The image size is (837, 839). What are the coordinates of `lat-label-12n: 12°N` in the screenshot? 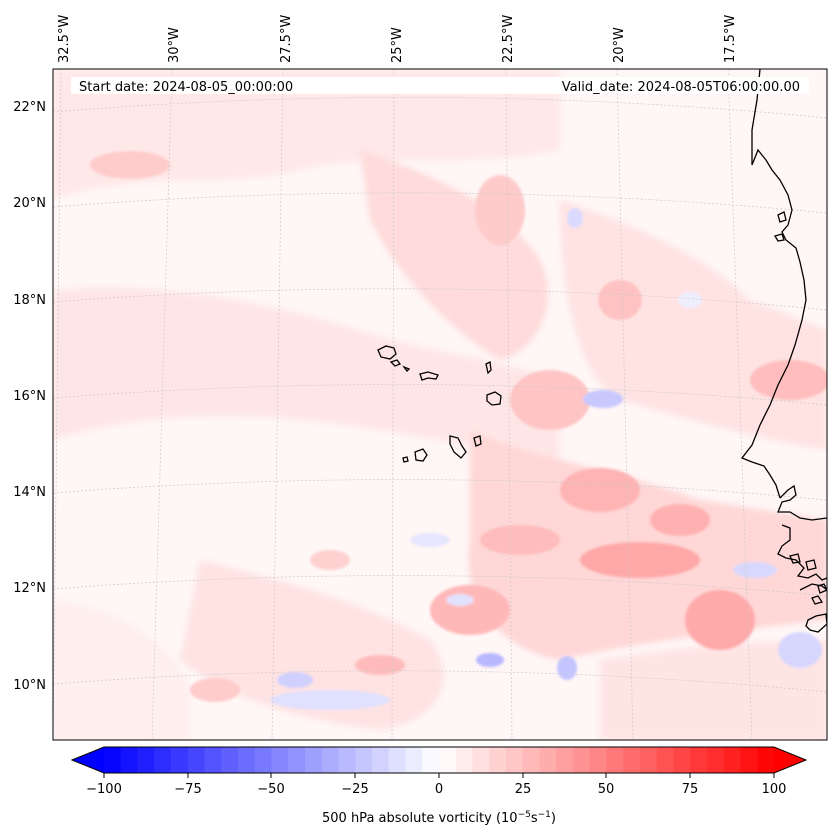 It's located at (29, 588).